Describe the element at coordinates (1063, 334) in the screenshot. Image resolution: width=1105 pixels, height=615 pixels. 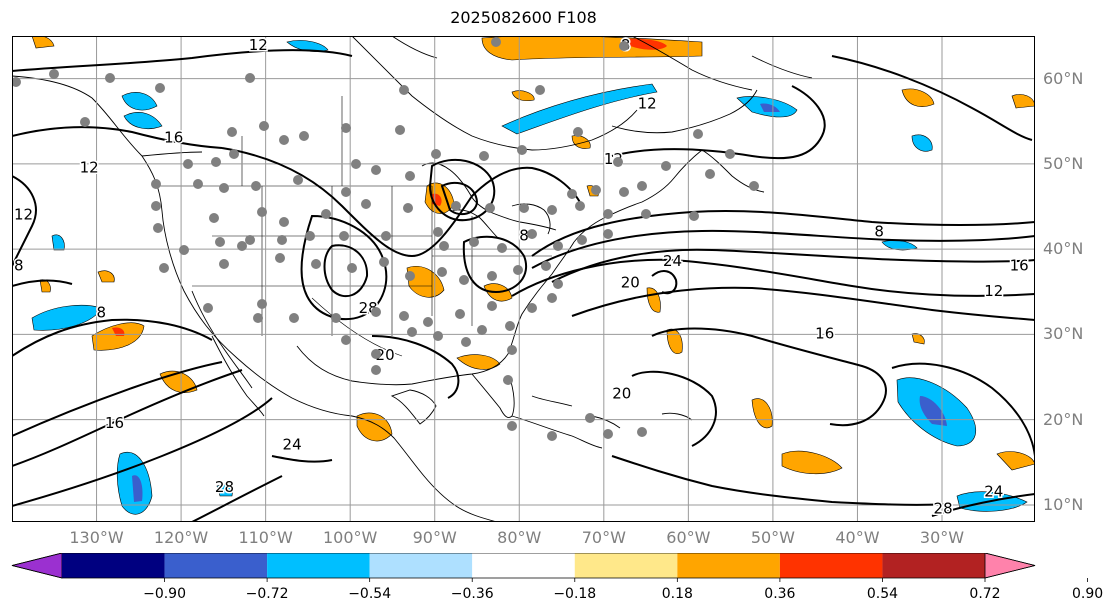
I see `lat-label: 30°N` at that location.